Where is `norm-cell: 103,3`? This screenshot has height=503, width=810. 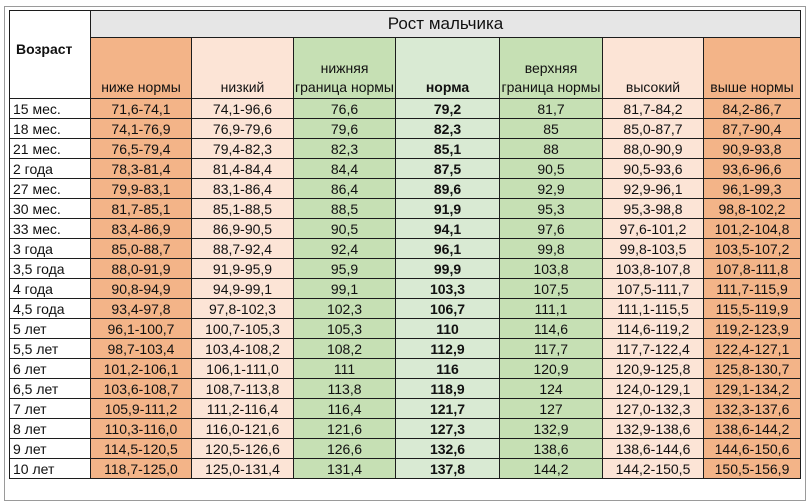
norm-cell: 103,3 is located at coordinates (447, 288).